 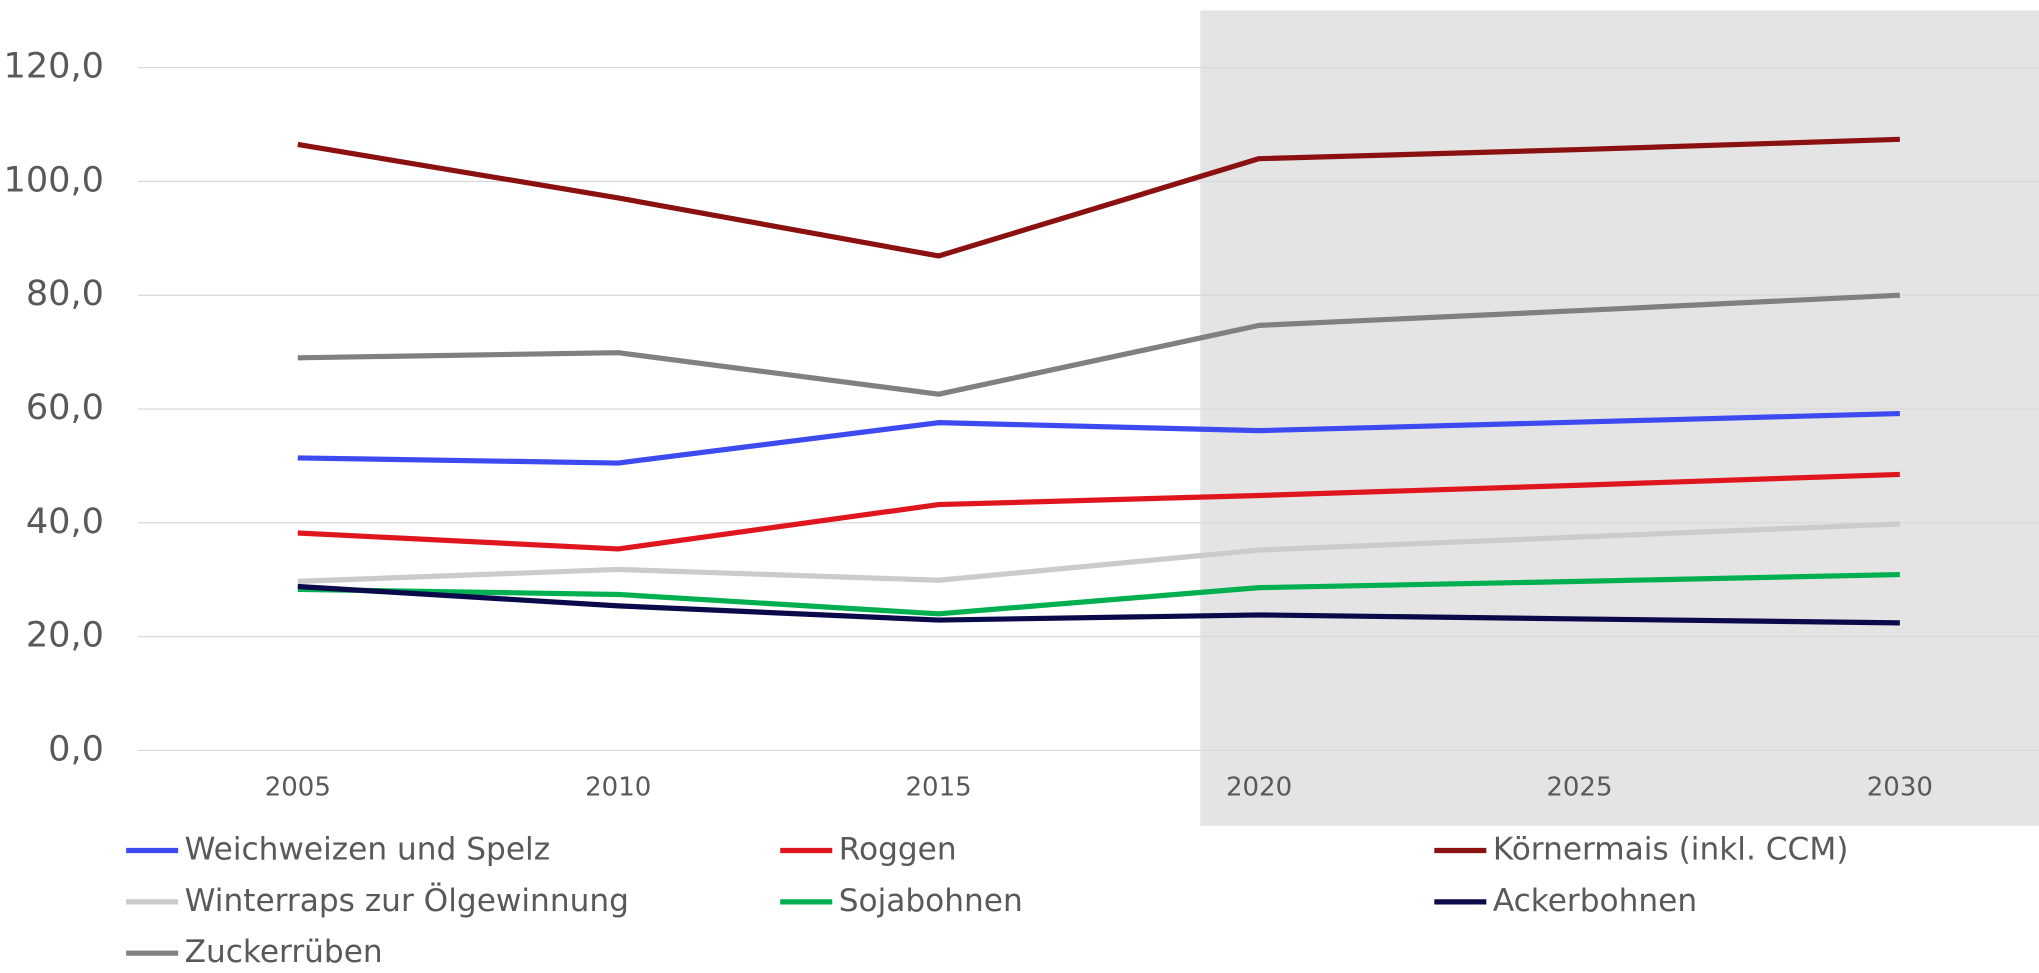 I want to click on x-tick-label: 2030, so click(x=1900, y=788).